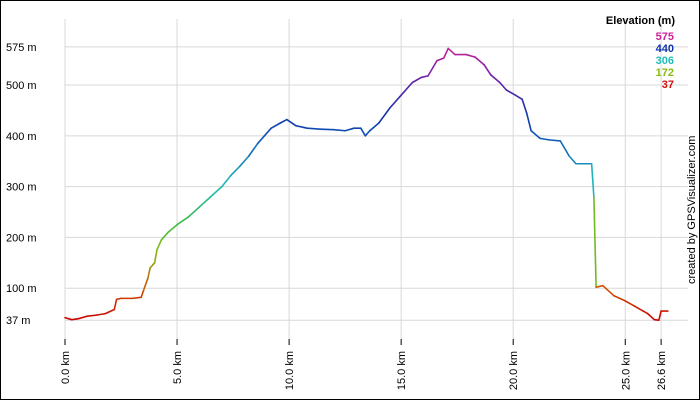 The image size is (700, 404). I want to click on x-tick-label: 26.6 km, so click(662, 370).